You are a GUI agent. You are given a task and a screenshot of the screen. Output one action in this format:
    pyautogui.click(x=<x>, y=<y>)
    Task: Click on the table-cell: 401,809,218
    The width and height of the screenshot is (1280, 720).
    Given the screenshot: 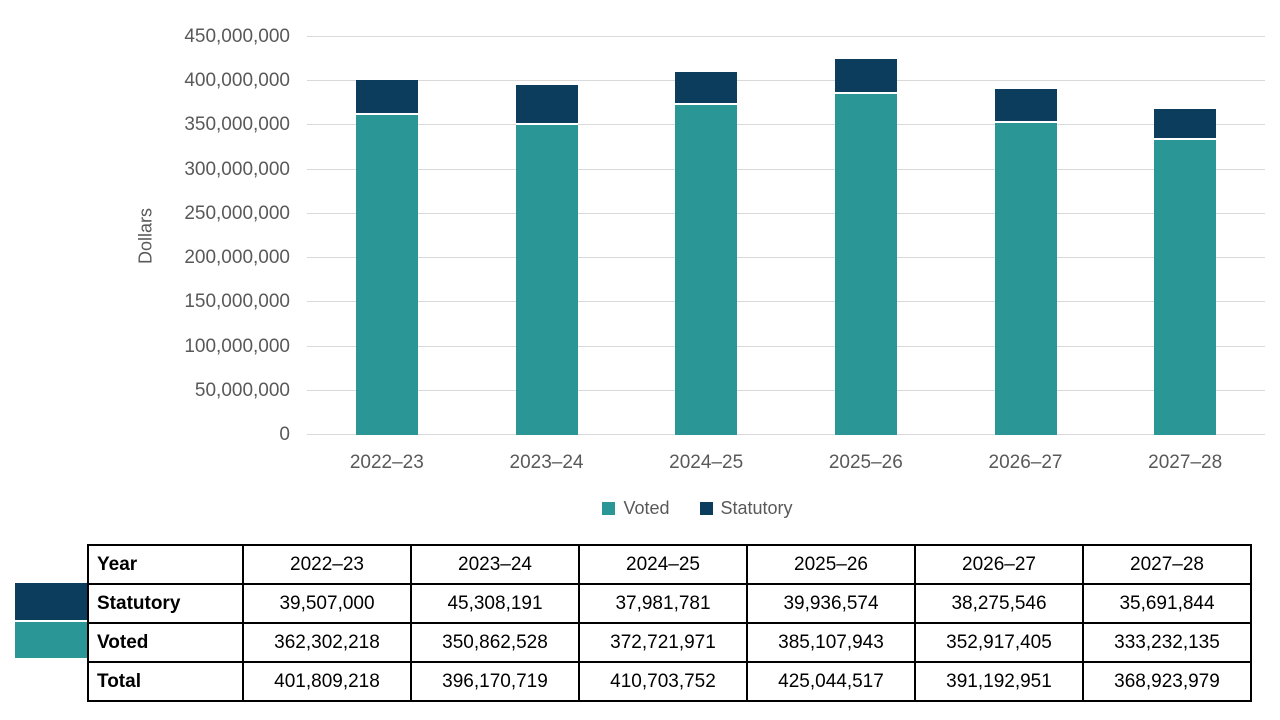 What is the action you would take?
    pyautogui.click(x=327, y=681)
    